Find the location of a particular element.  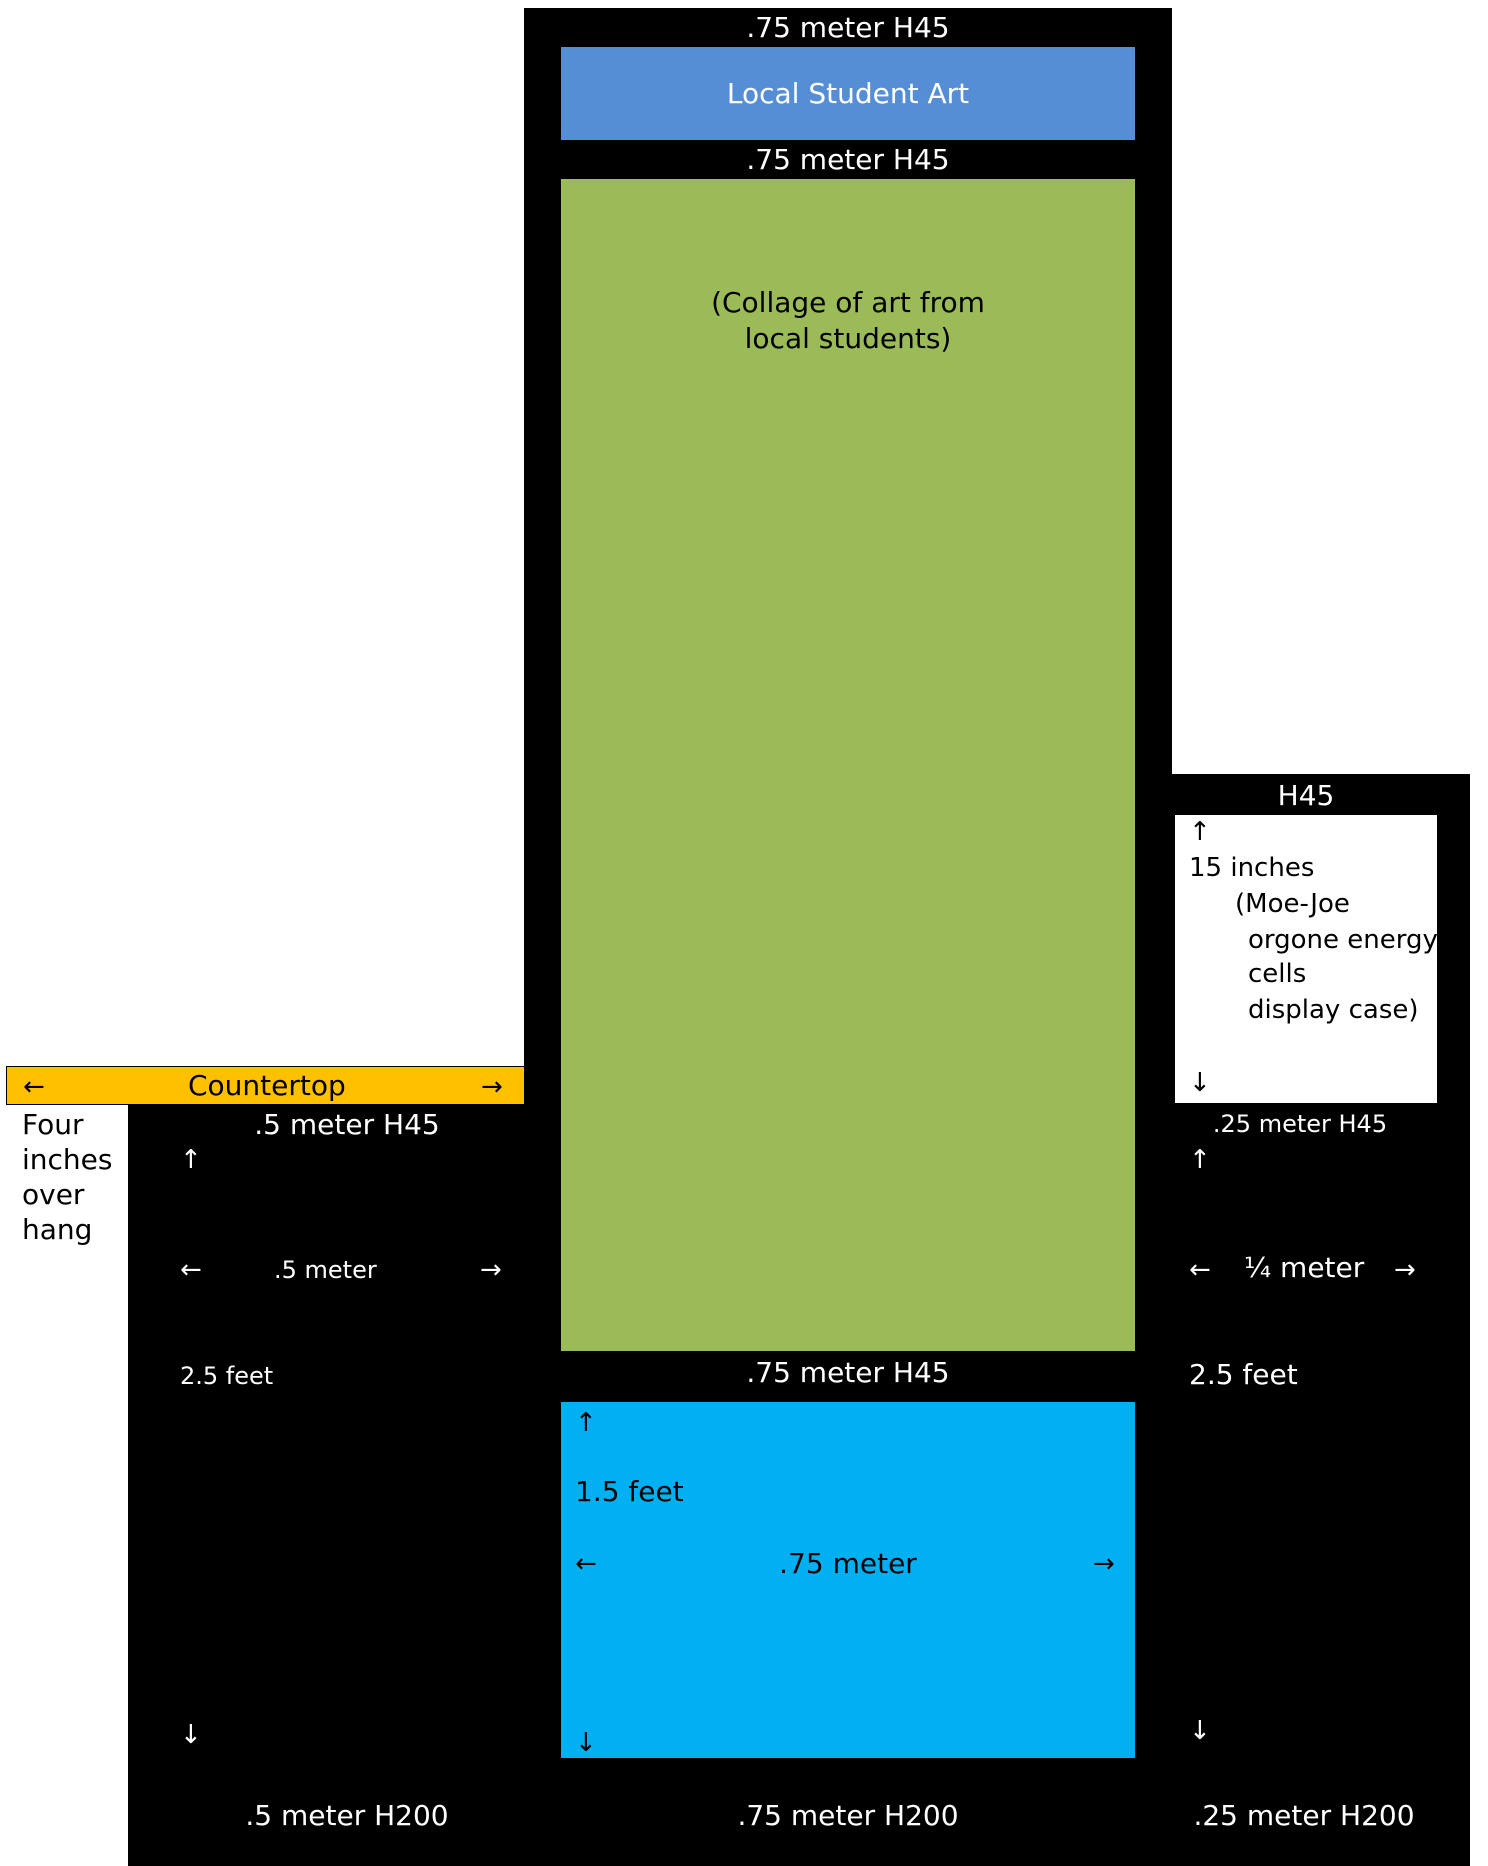

display-case-desc-line-4: display case) is located at coordinates (1333, 1010).